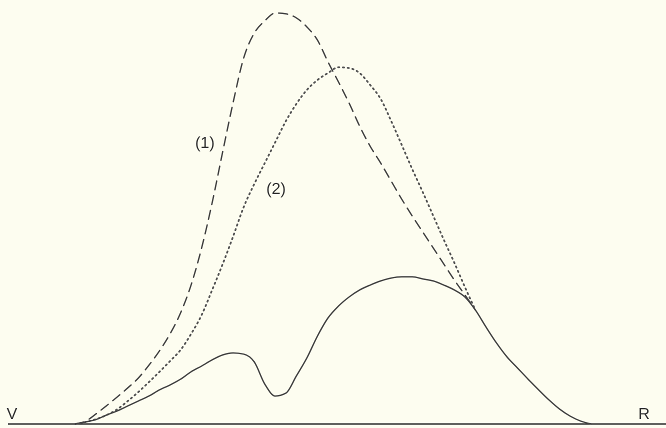  What do you see at coordinates (644, 414) in the screenshot?
I see `x-tick-label: R` at bounding box center [644, 414].